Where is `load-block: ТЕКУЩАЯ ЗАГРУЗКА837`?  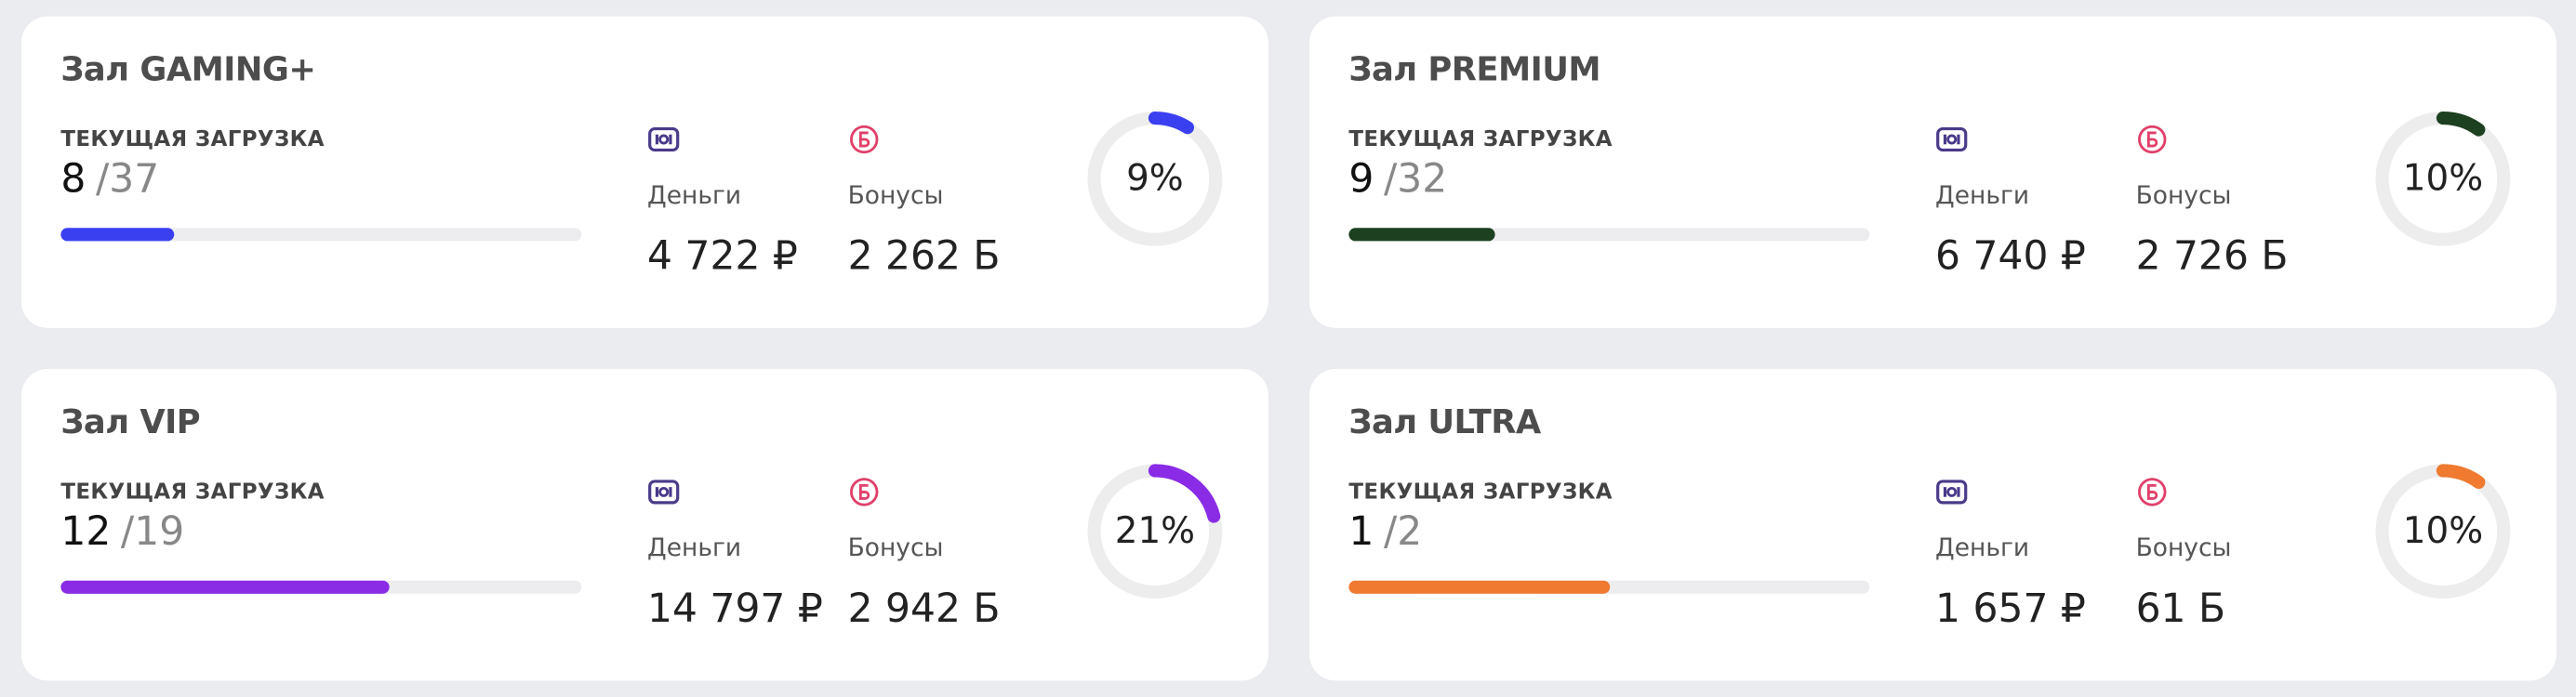 load-block: ТЕКУЩАЯ ЗАГРУЗКА837 is located at coordinates (321, 180).